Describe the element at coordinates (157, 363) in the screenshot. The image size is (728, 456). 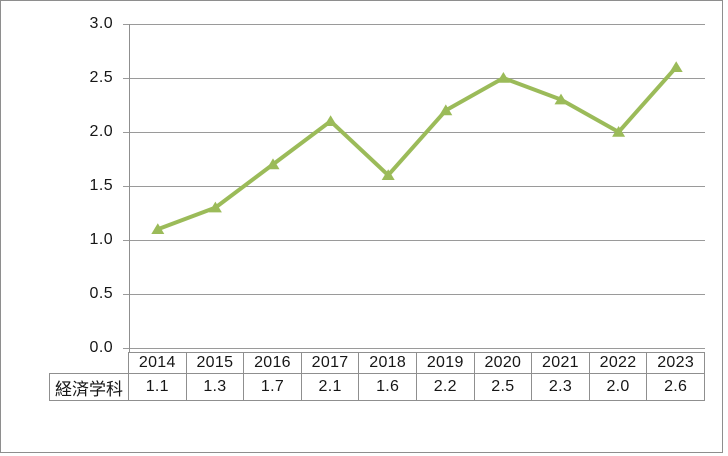
I see `year-cell: 2014` at that location.